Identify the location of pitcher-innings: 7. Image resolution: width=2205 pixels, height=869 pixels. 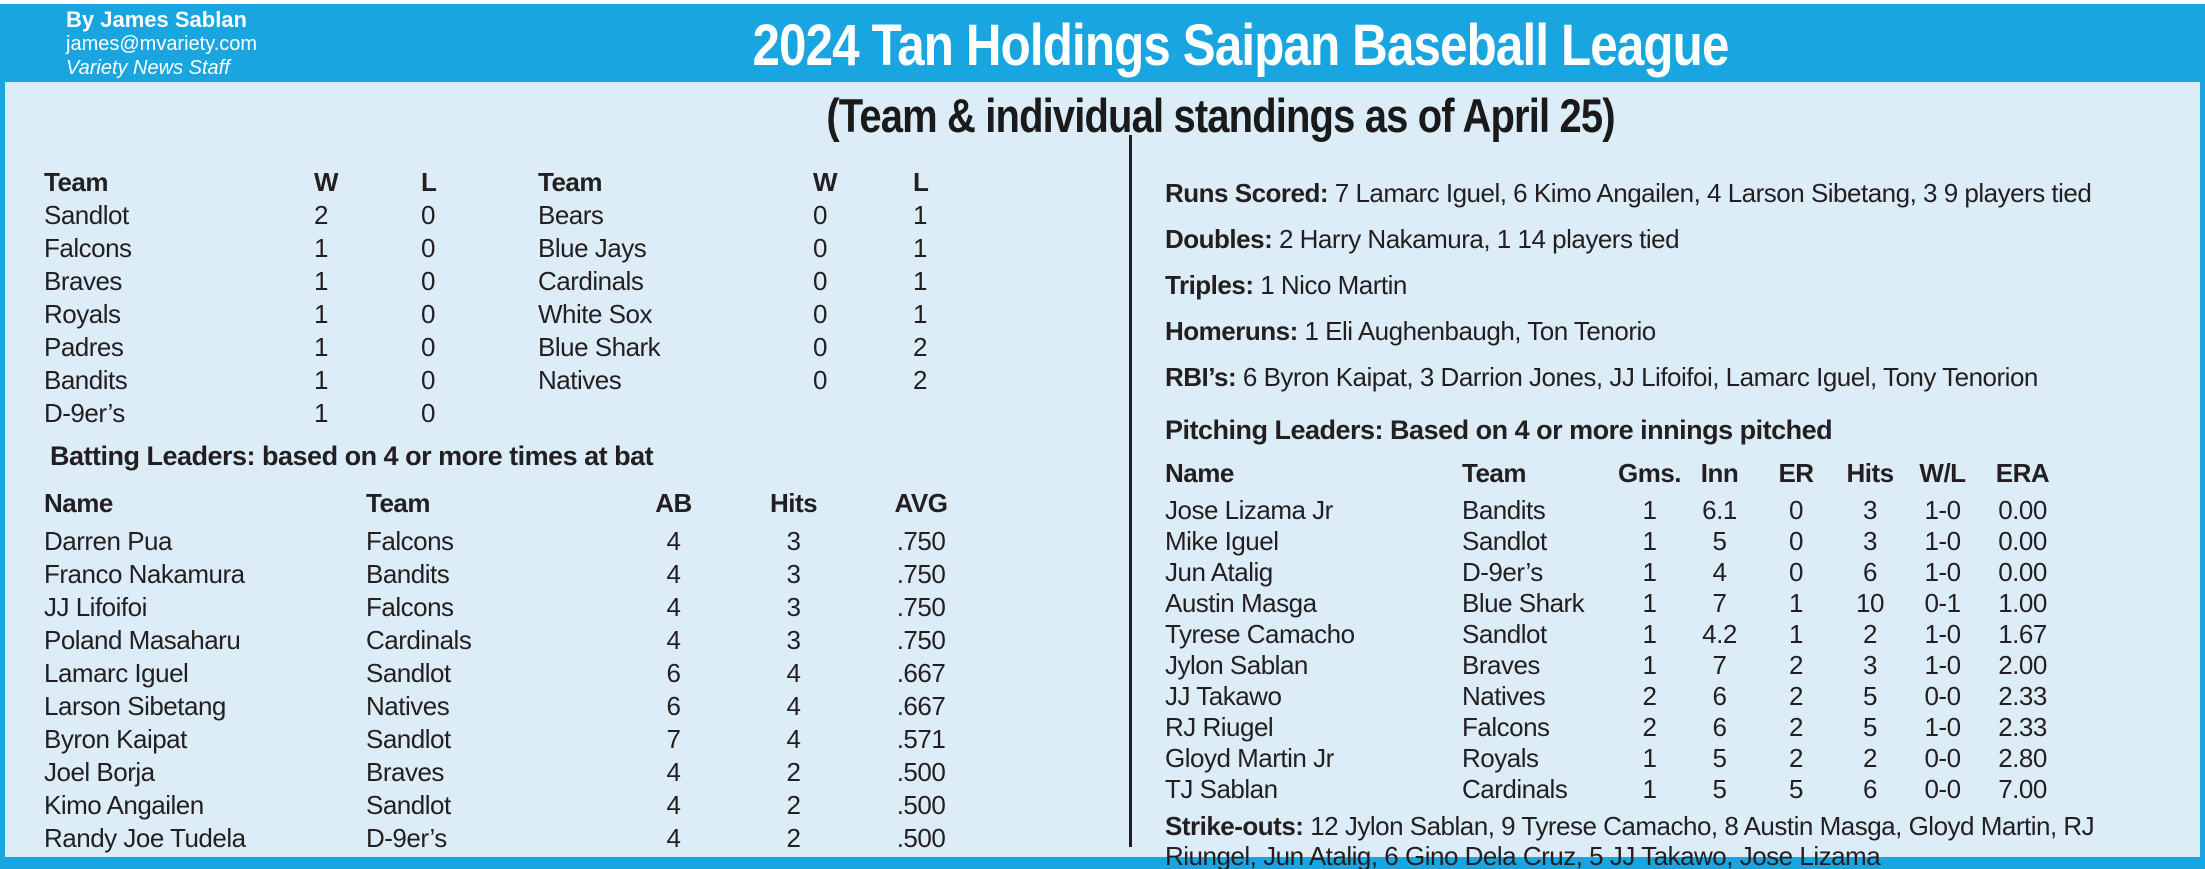
(1719, 665).